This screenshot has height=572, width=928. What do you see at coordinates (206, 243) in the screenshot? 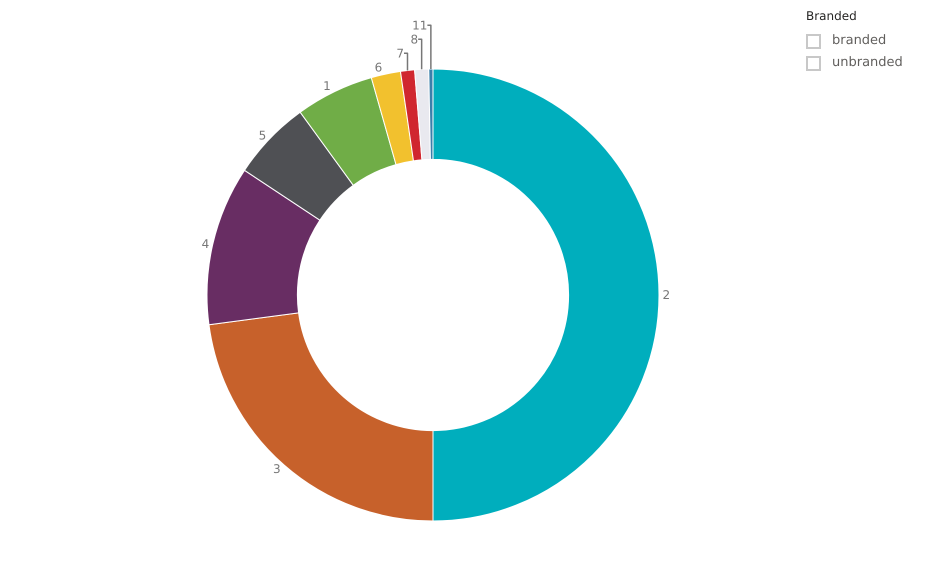
I see `slice-label: 4` at bounding box center [206, 243].